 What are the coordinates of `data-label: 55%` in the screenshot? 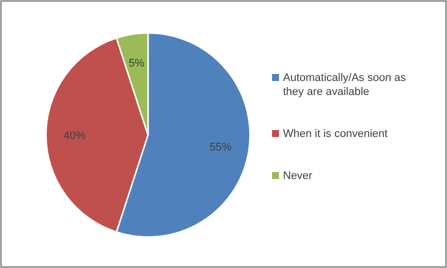 It's located at (221, 147).